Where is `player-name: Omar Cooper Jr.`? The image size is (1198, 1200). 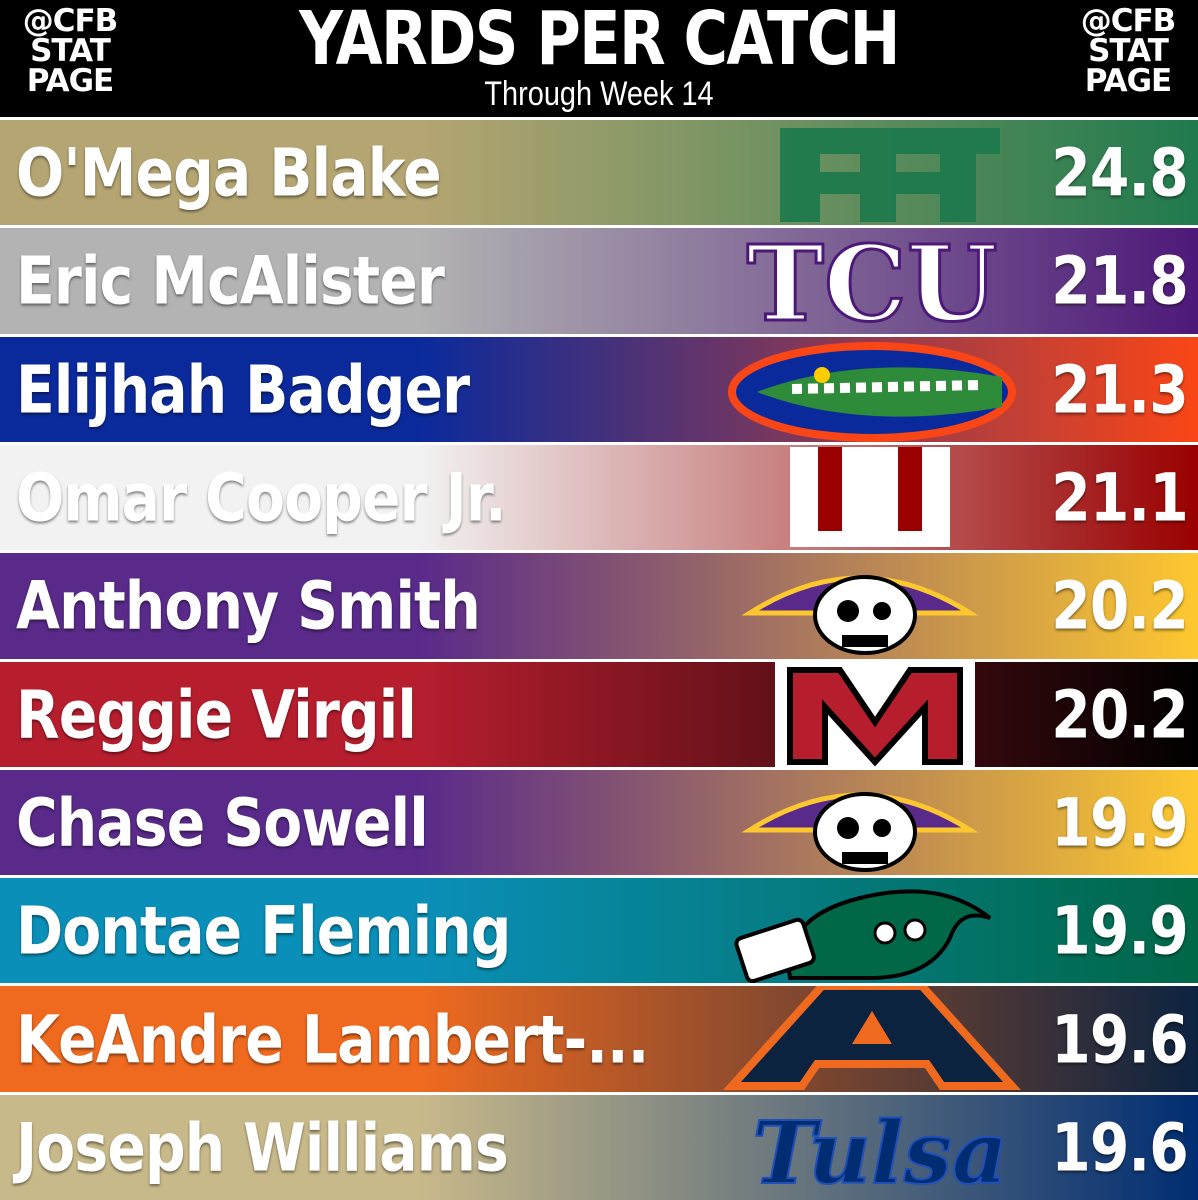
player-name: Omar Cooper Jr. is located at coordinates (261, 498).